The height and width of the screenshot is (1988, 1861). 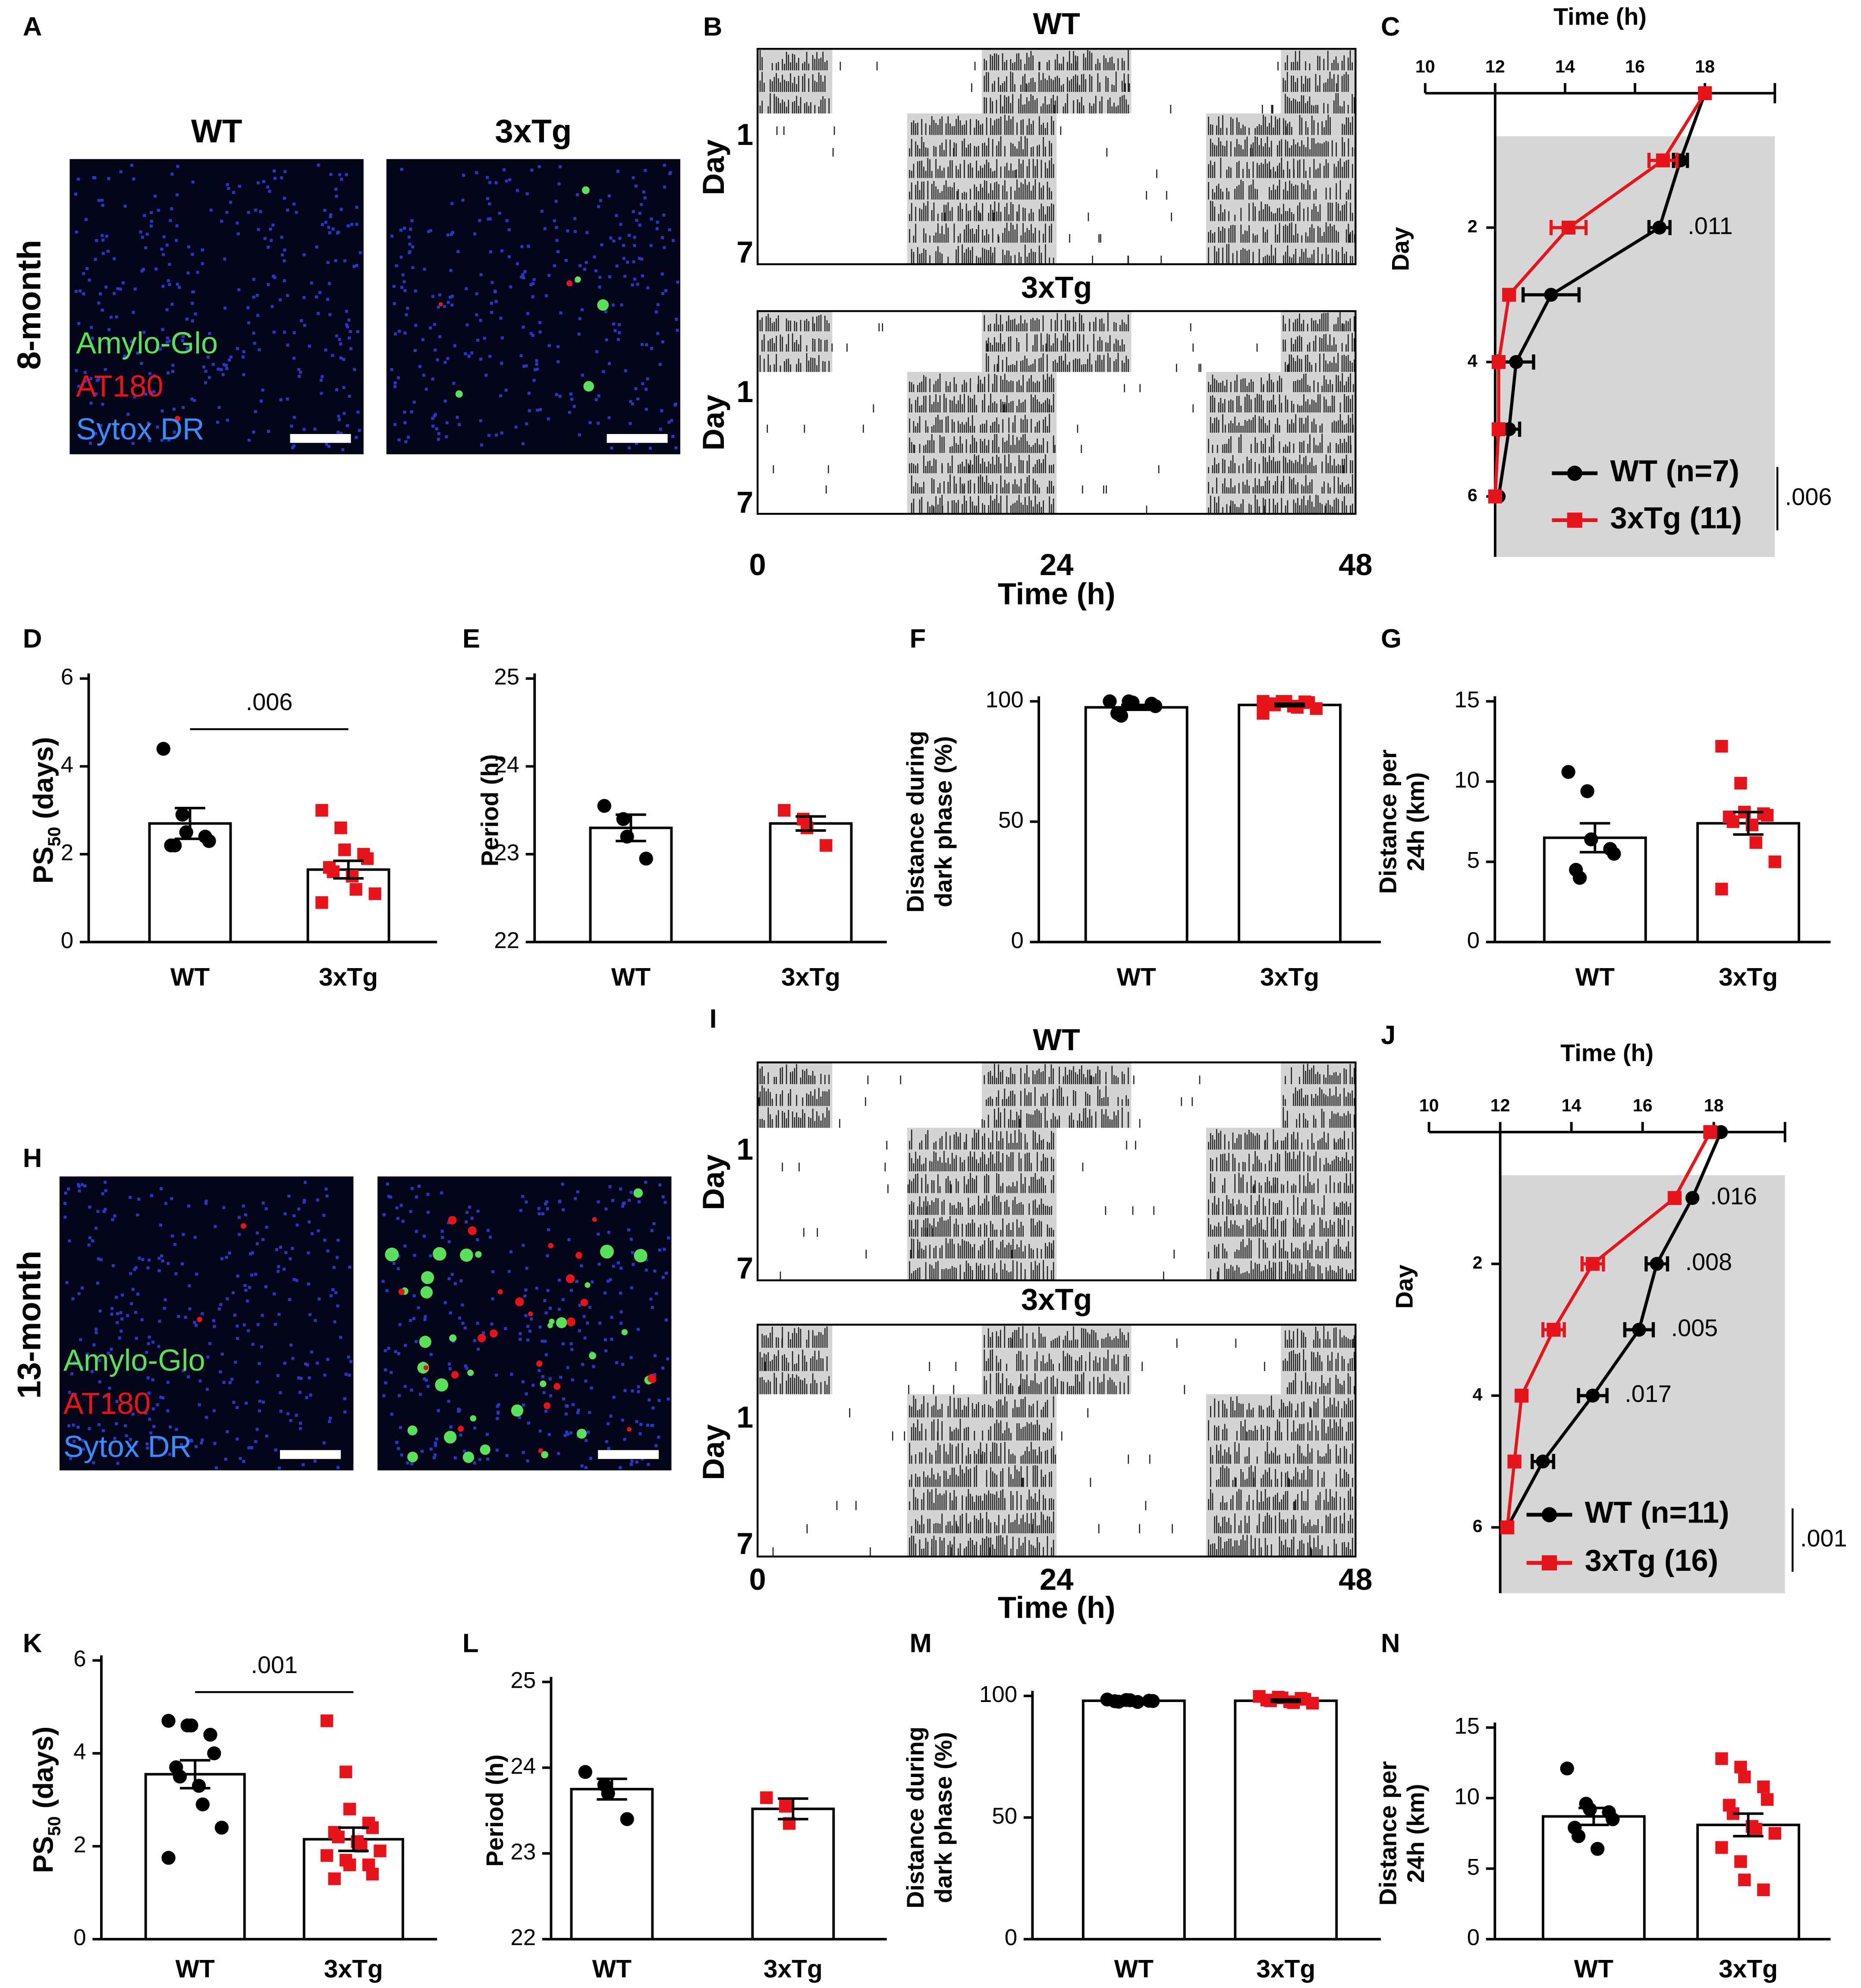 What do you see at coordinates (1705, 66) in the screenshot?
I see `x-tick-label: 18` at bounding box center [1705, 66].